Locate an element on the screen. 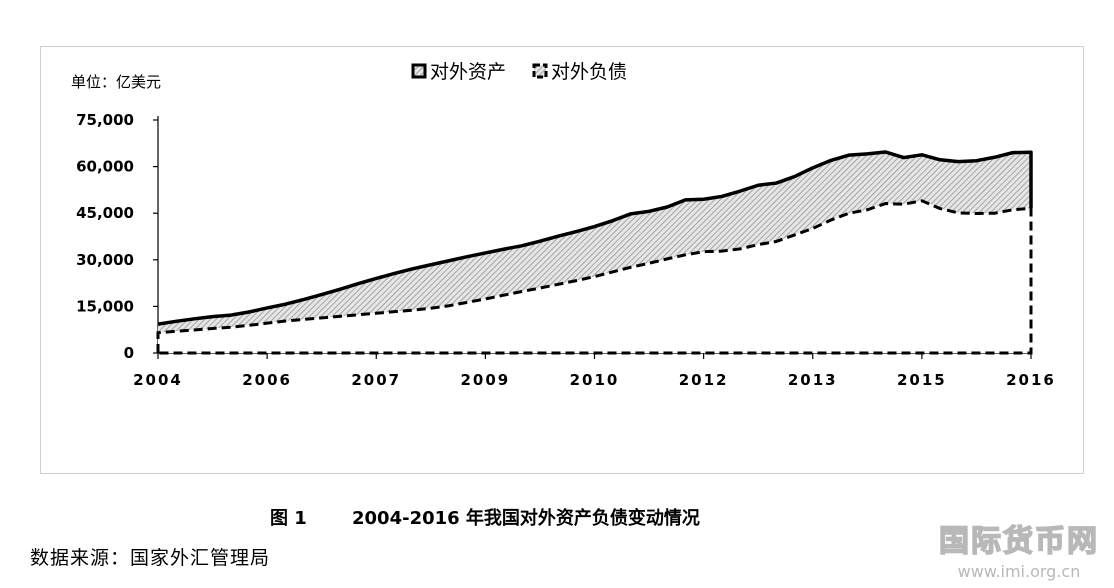  y-tick-label: 45,000 is located at coordinates (105, 213).